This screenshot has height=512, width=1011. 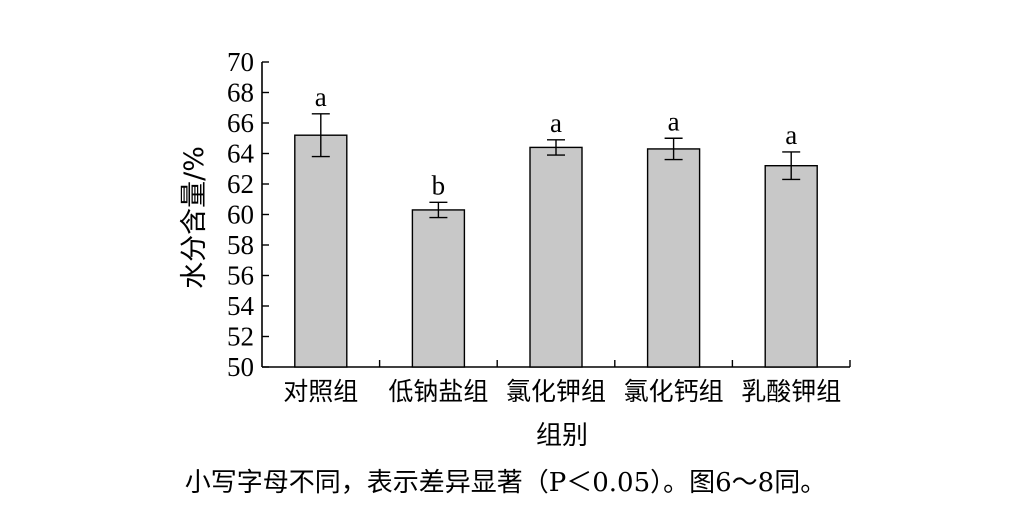 I want to click on y-tick-label: 70, so click(x=240, y=62).